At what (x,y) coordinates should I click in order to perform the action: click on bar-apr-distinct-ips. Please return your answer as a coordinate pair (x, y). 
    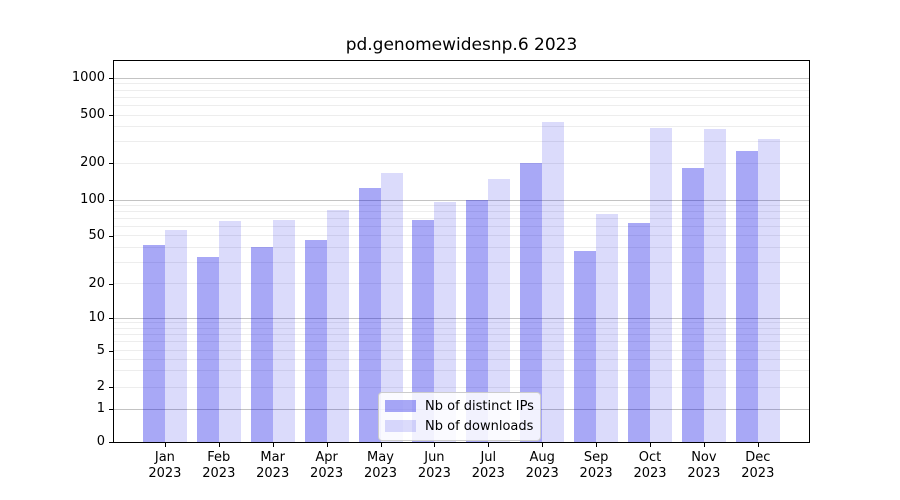
    Looking at the image, I should click on (315, 340).